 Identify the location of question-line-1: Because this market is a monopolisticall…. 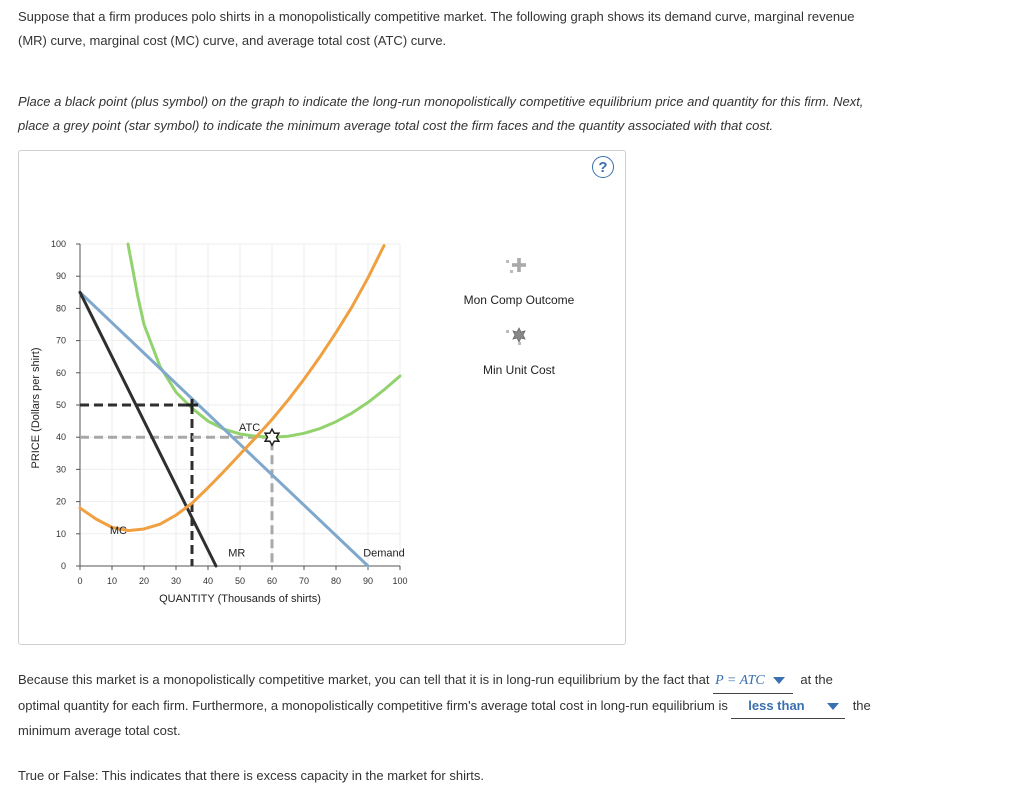
(518, 681).